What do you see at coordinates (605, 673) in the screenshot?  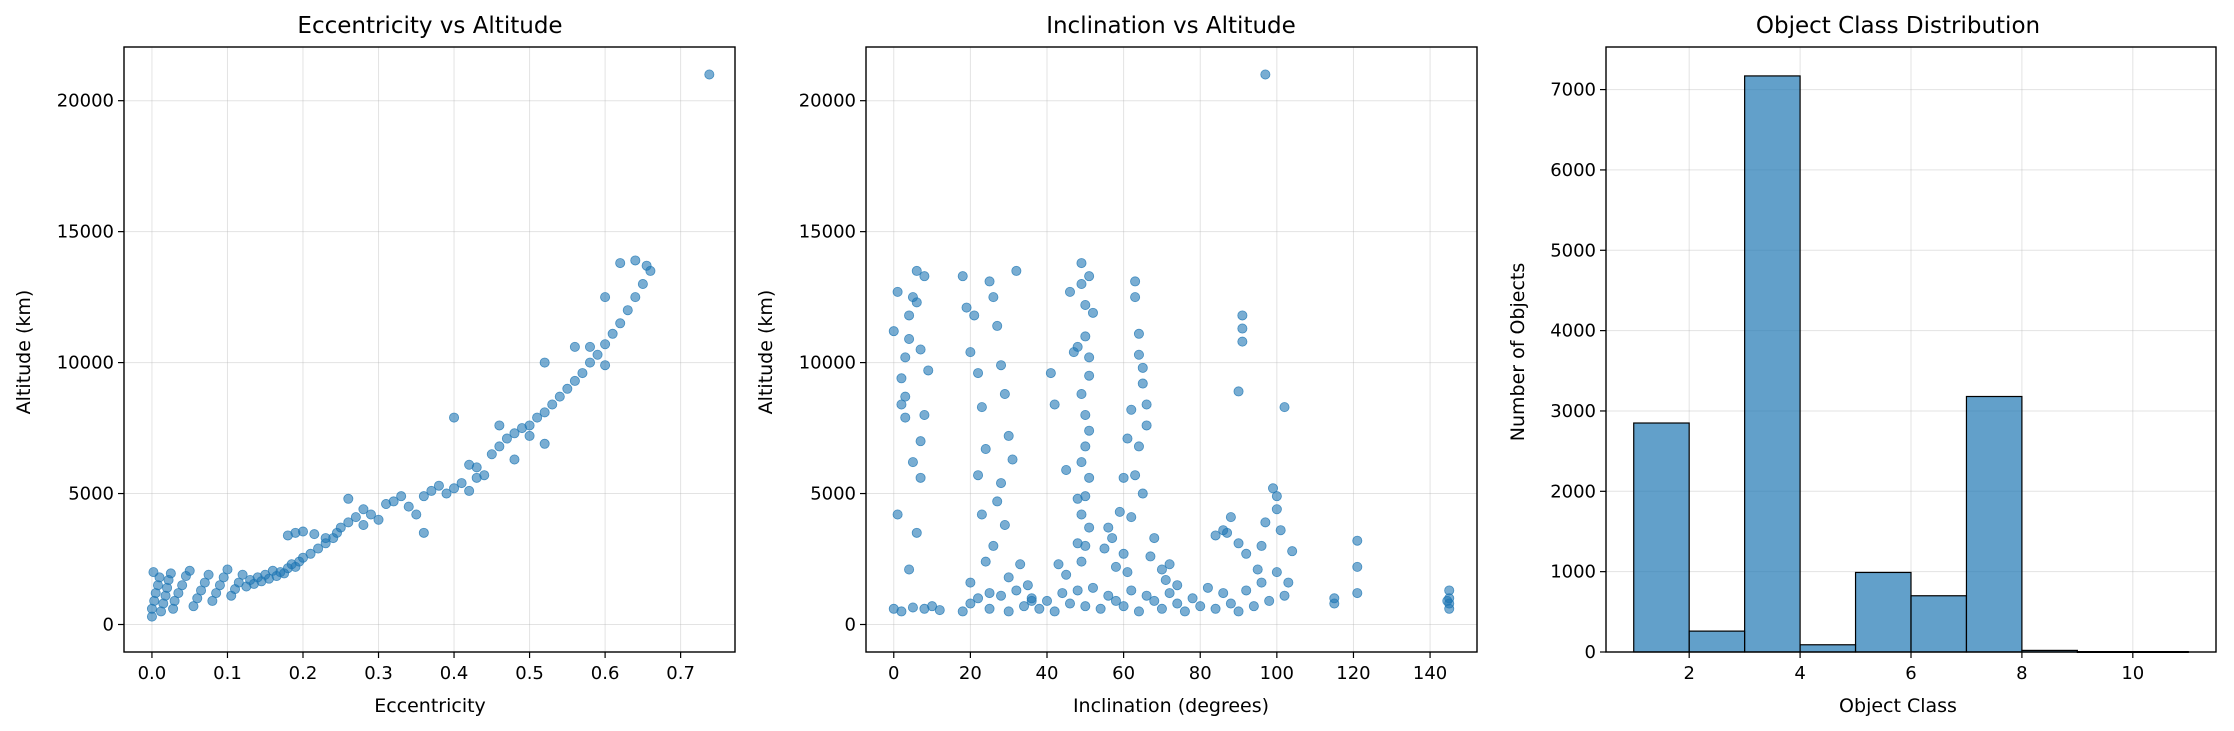 I see `x-tick-label: 0.6` at bounding box center [605, 673].